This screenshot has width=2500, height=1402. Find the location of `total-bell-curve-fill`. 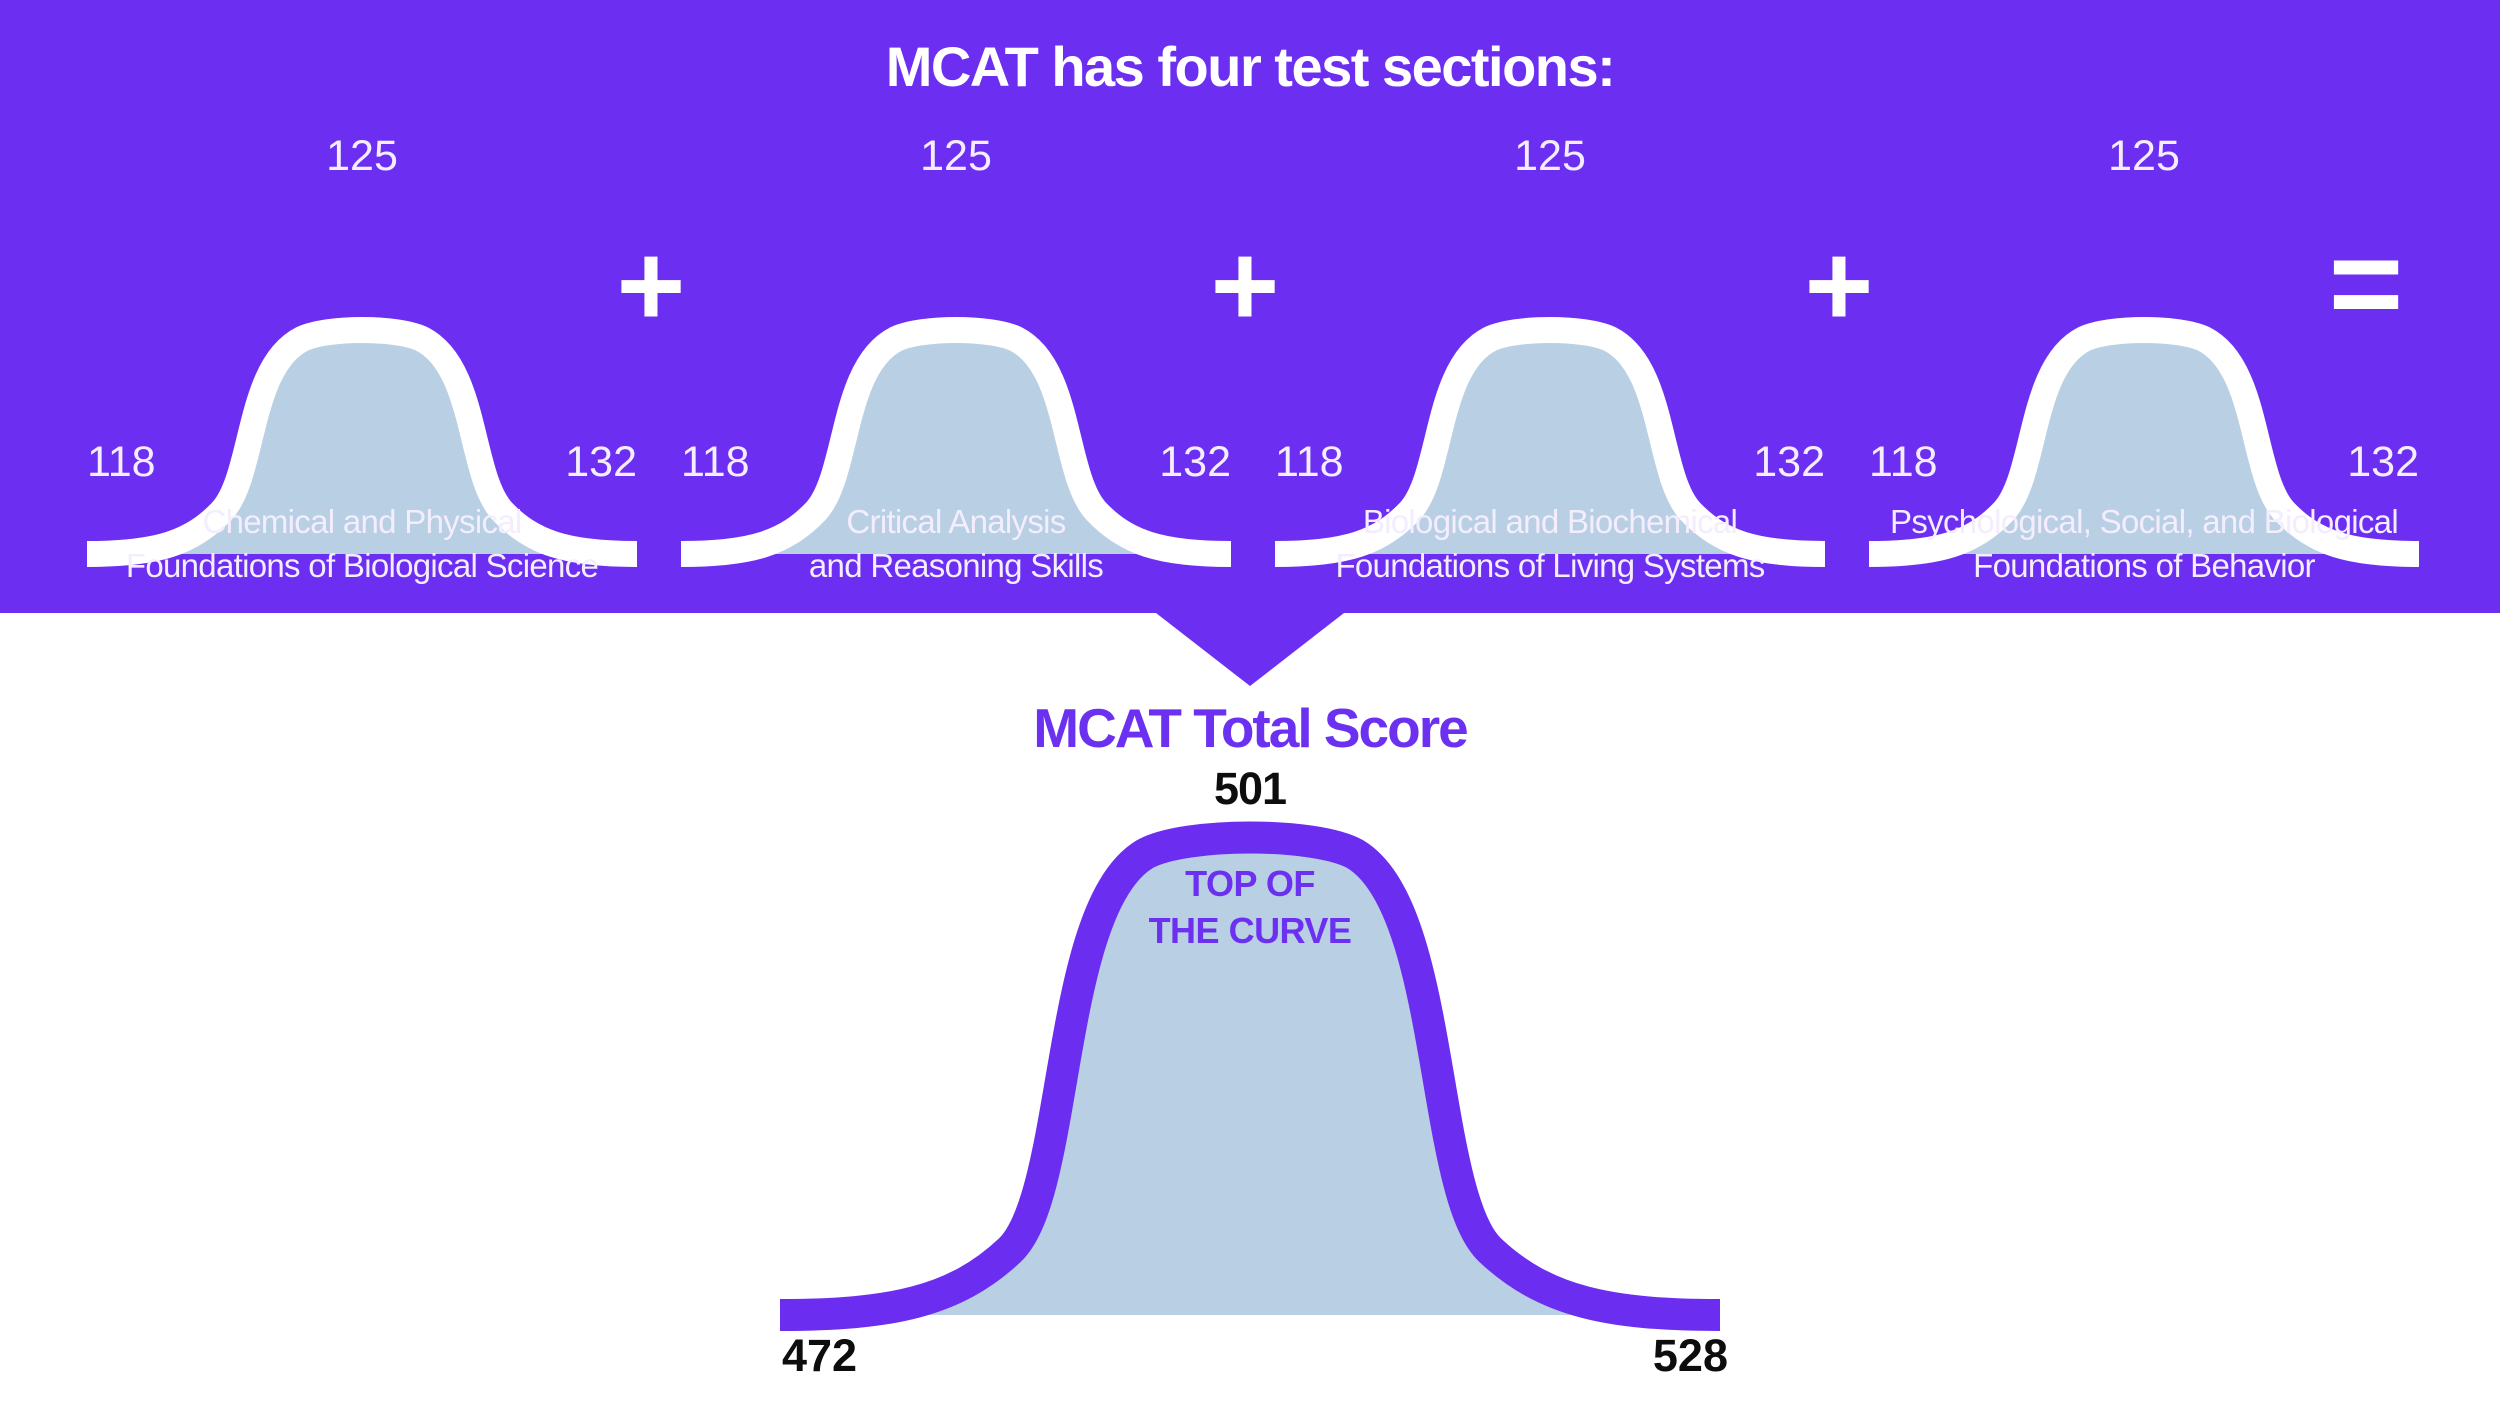

total-bell-curve-fill is located at coordinates (1250, 1076).